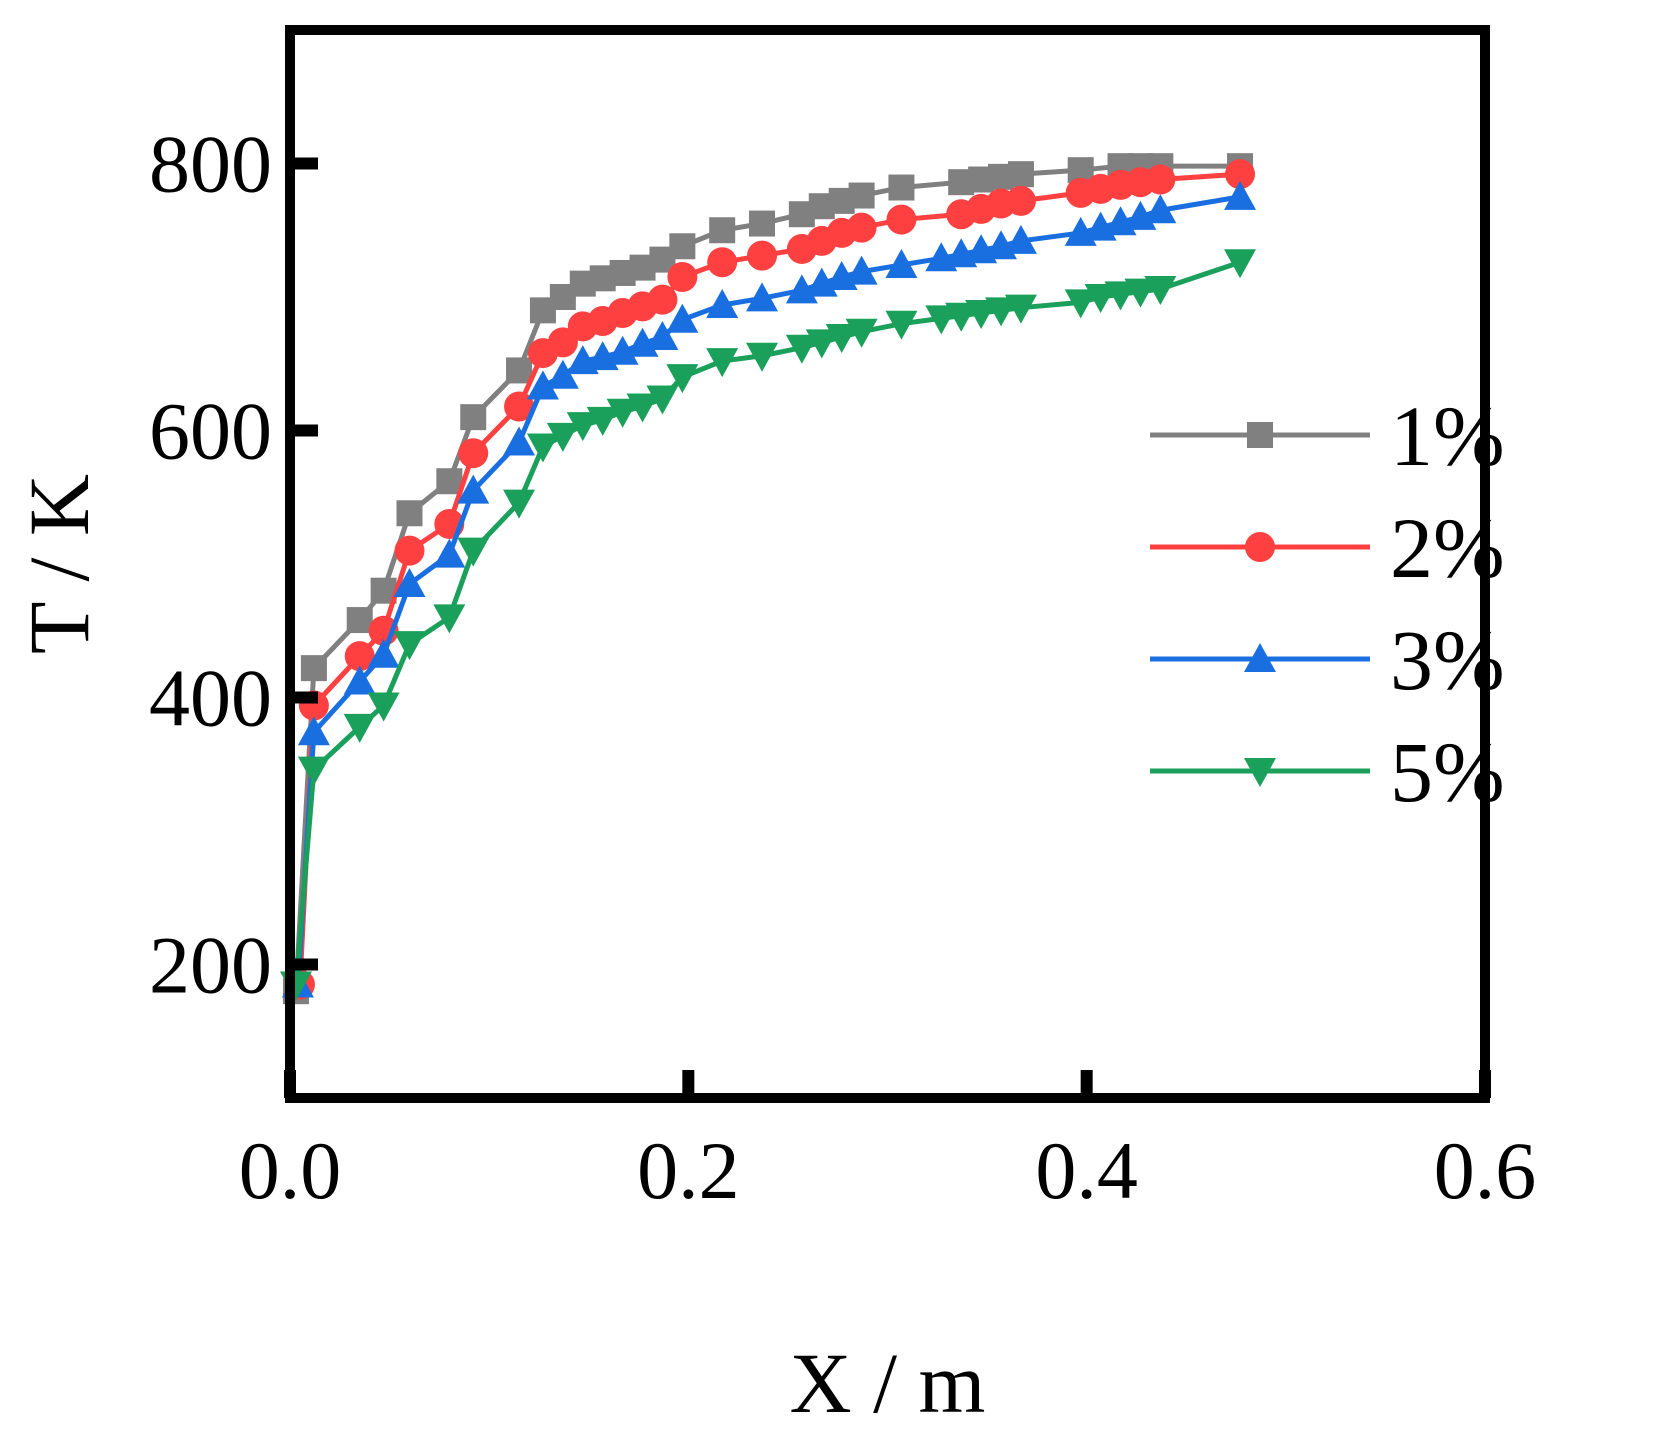 The width and height of the screenshot is (1656, 1454). What do you see at coordinates (210, 164) in the screenshot?
I see `y-tick-label: 800` at bounding box center [210, 164].